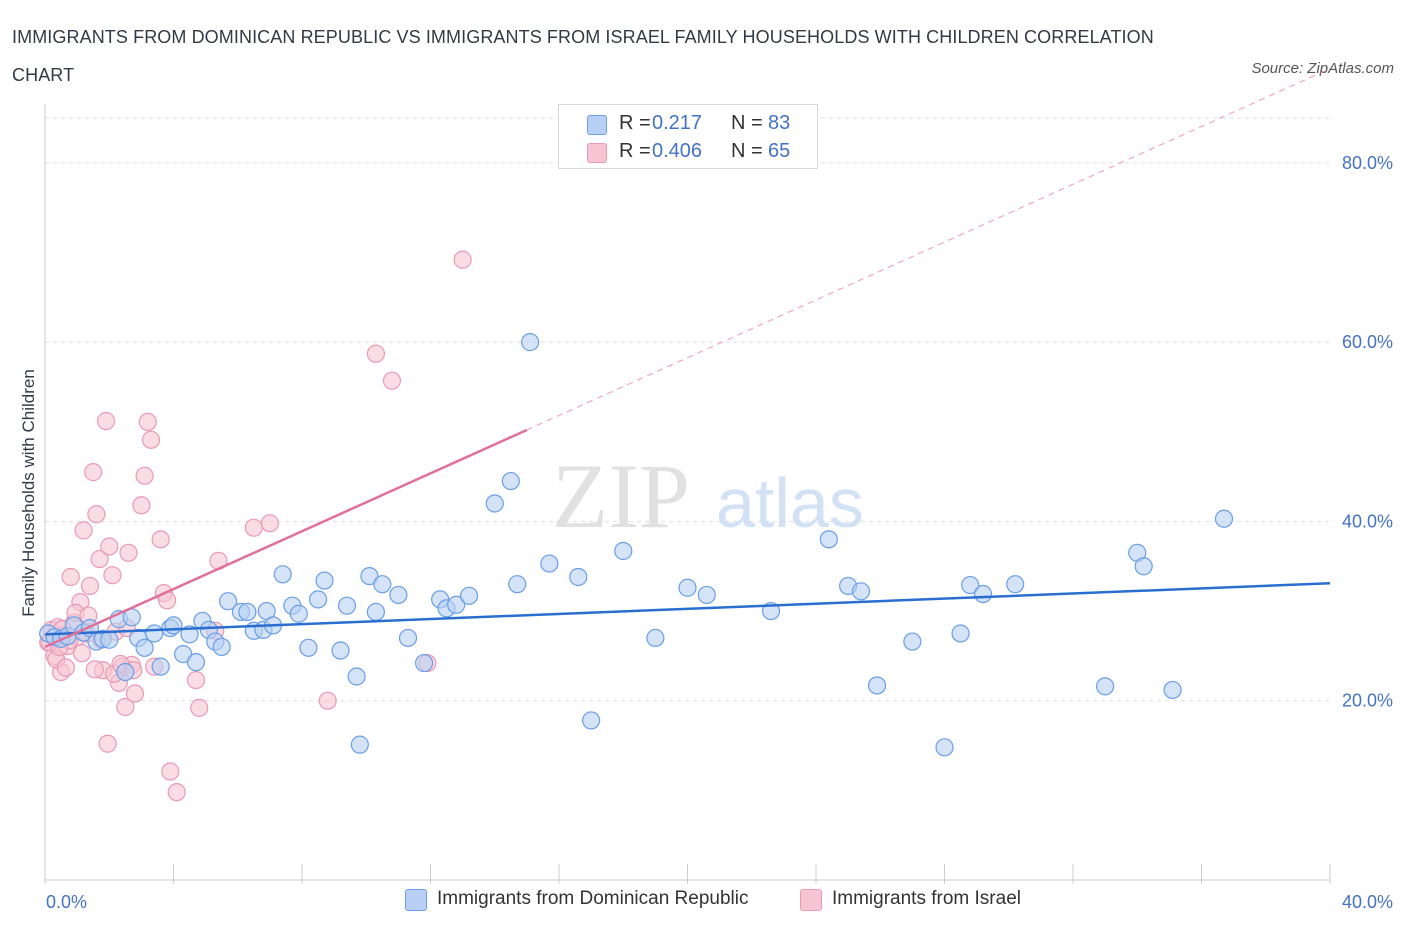 This screenshot has width=1406, height=930. What do you see at coordinates (708, 496) in the screenshot?
I see `watermark: ZIP atlas` at bounding box center [708, 496].